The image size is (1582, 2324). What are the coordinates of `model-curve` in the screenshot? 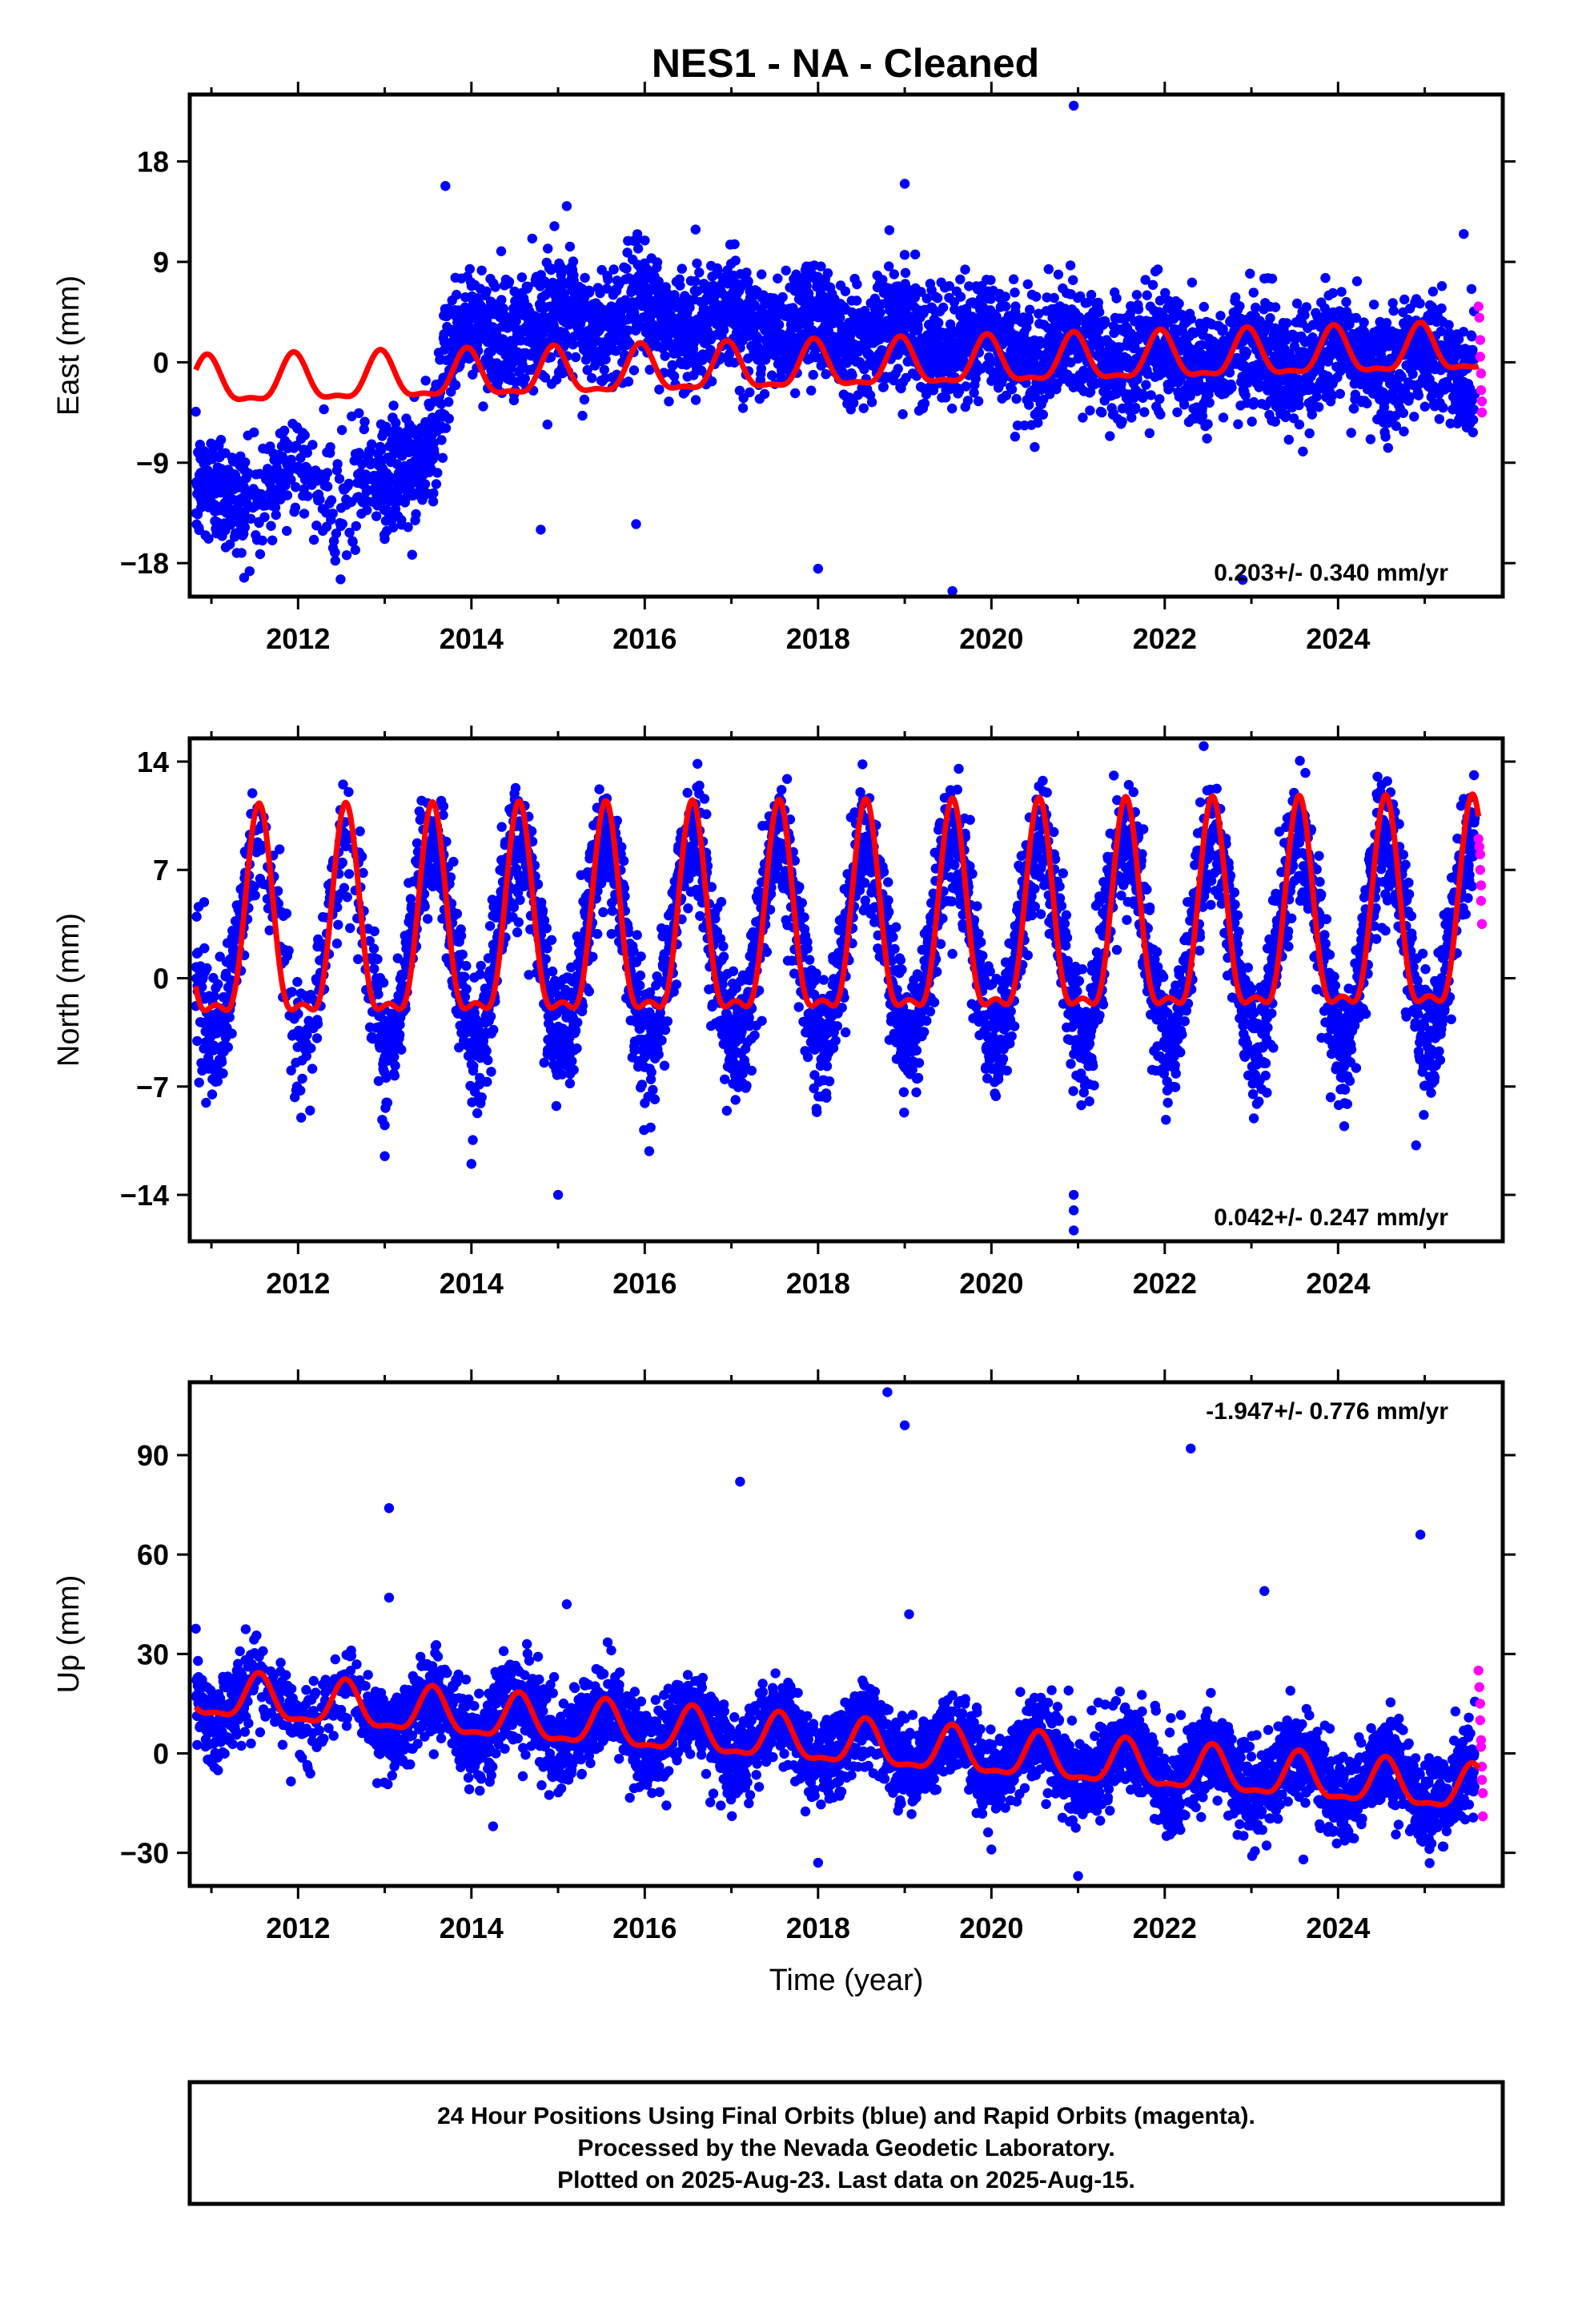 It's located at (837, 361).